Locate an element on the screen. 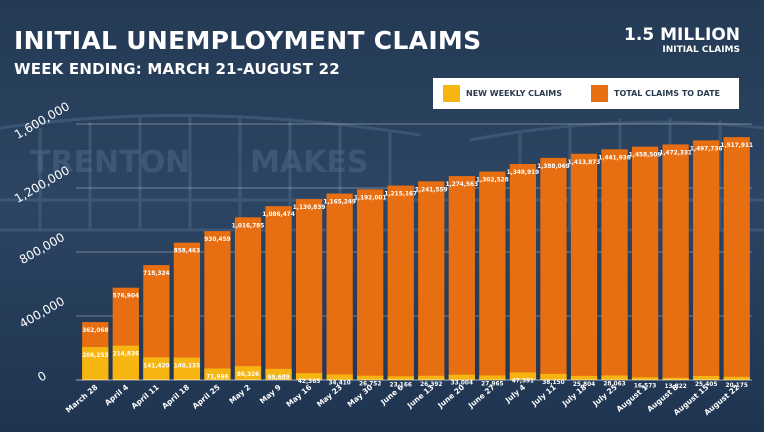  weekly-value-label: 23,166 is located at coordinates (401, 385).